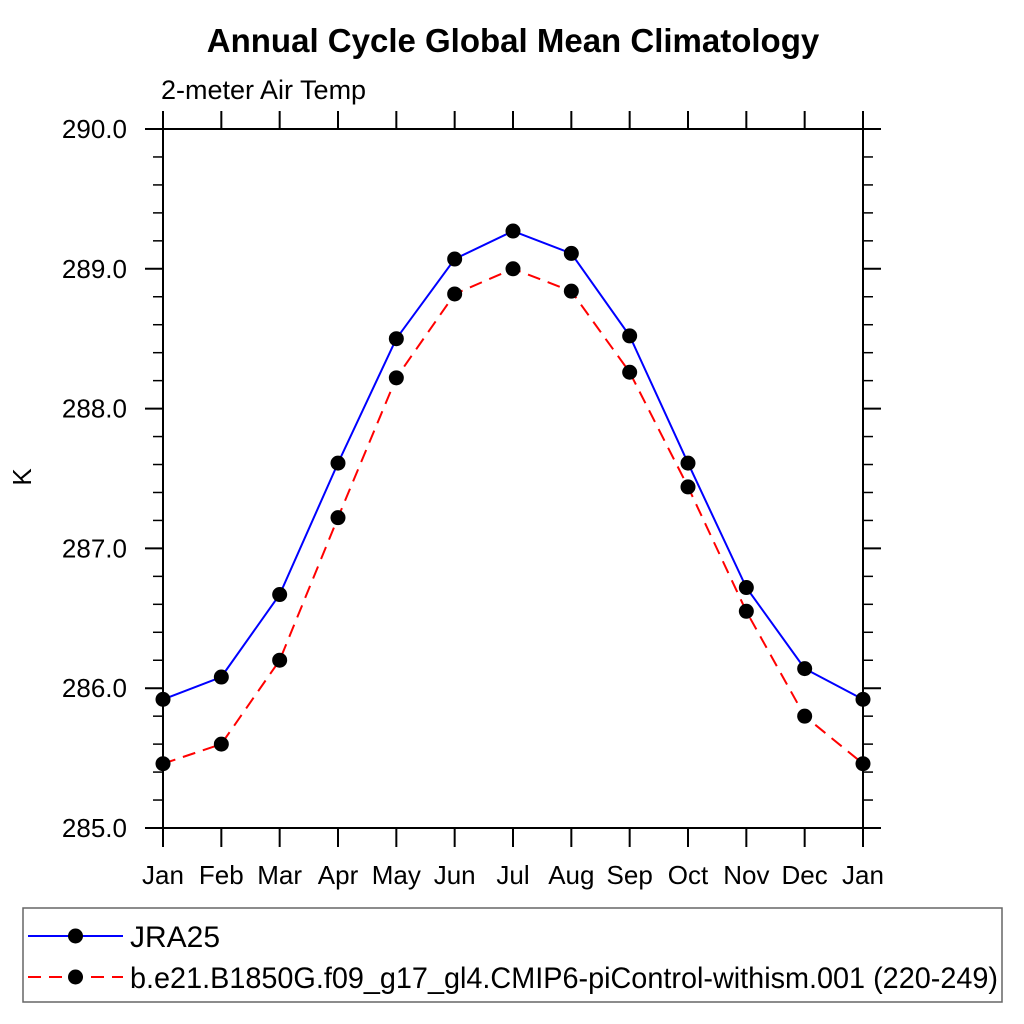 The height and width of the screenshot is (1024, 1024). What do you see at coordinates (94, 129) in the screenshot?
I see `y-tick-label: 290.0` at bounding box center [94, 129].